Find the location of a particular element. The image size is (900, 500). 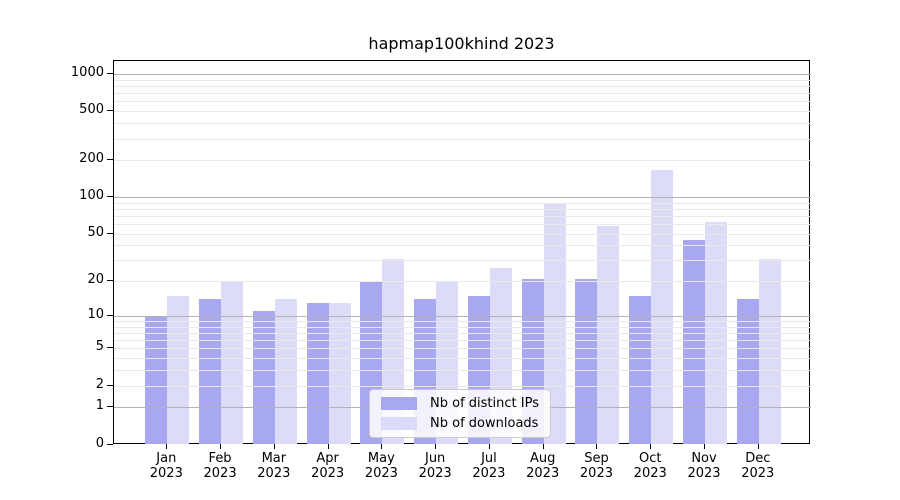

x-tick-label: Dec 2023 is located at coordinates (758, 466).